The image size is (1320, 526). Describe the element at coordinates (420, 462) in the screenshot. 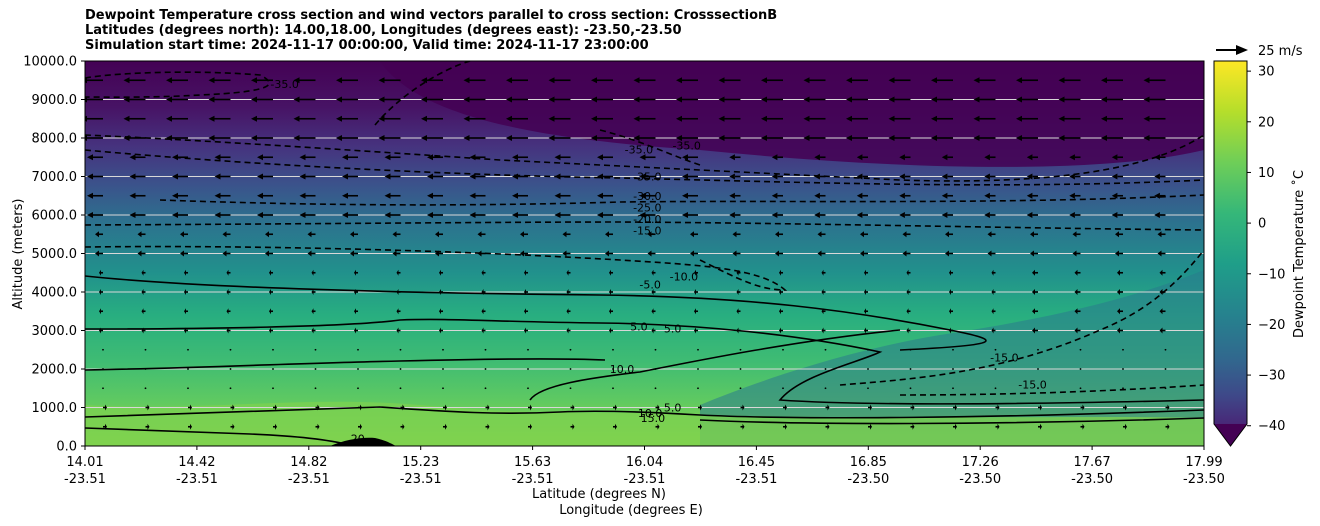

I see `x-tick-label-lat: 15.23` at that location.